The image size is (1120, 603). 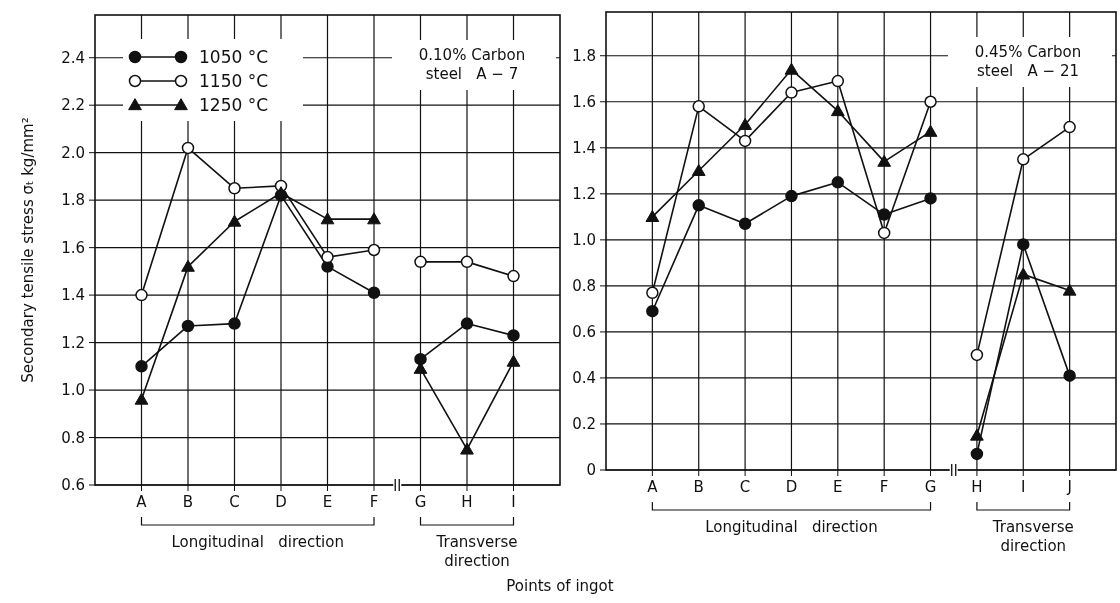 What do you see at coordinates (1028, 61) in the screenshot?
I see `annotation: 0.45% Carbon steel A − 21` at bounding box center [1028, 61].